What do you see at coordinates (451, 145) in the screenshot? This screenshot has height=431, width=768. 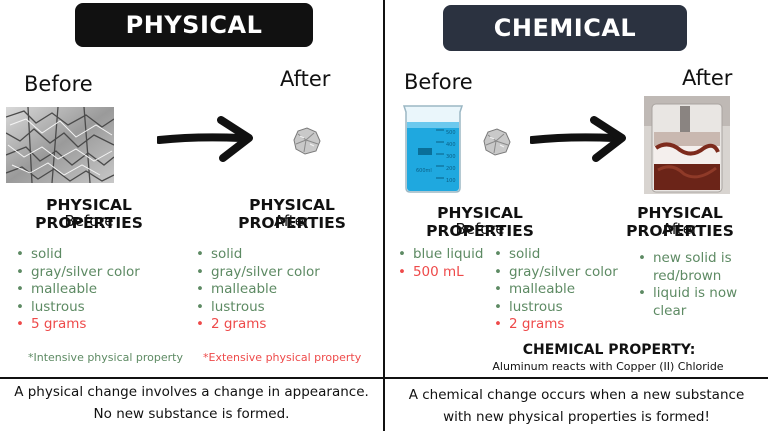 I see `beaker-mark: 400` at bounding box center [451, 145].